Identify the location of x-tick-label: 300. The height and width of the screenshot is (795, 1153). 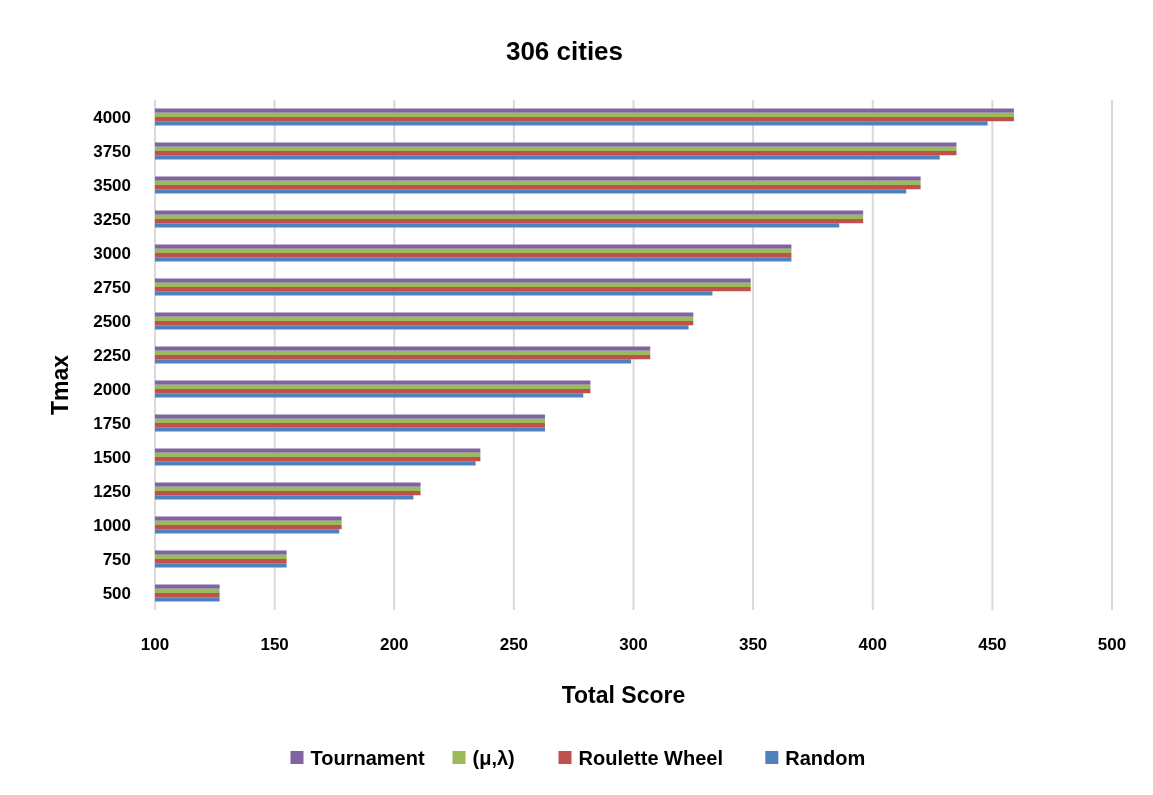
(633, 644).